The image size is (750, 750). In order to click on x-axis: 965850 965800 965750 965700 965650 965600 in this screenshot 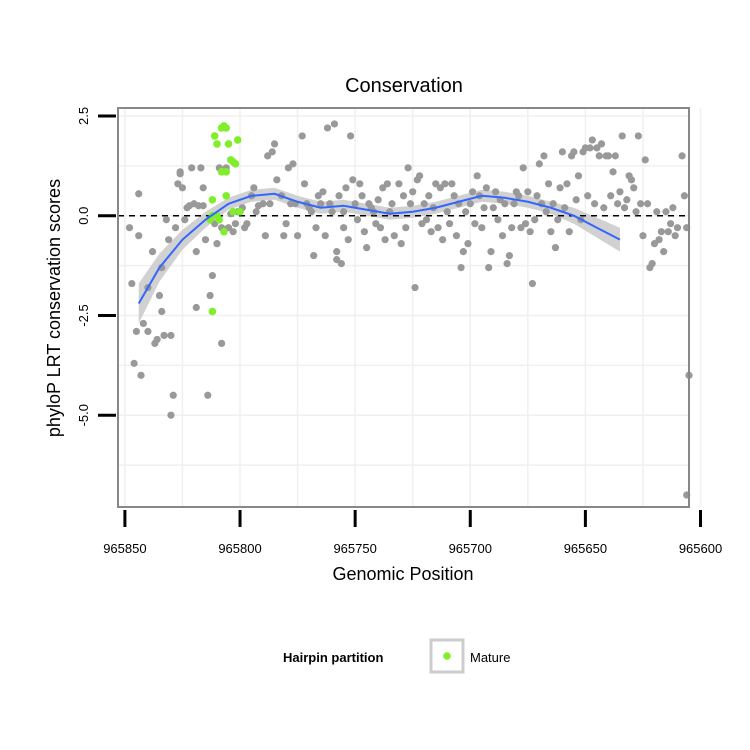, I will do `click(412, 533)`.